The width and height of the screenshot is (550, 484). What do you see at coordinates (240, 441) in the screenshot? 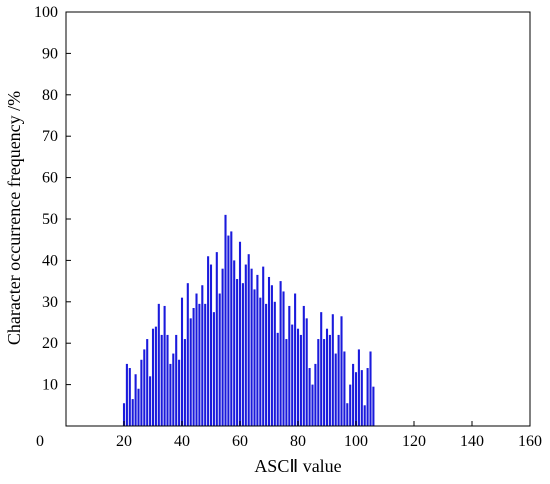
I see `x-tick-label: 60` at bounding box center [240, 441].